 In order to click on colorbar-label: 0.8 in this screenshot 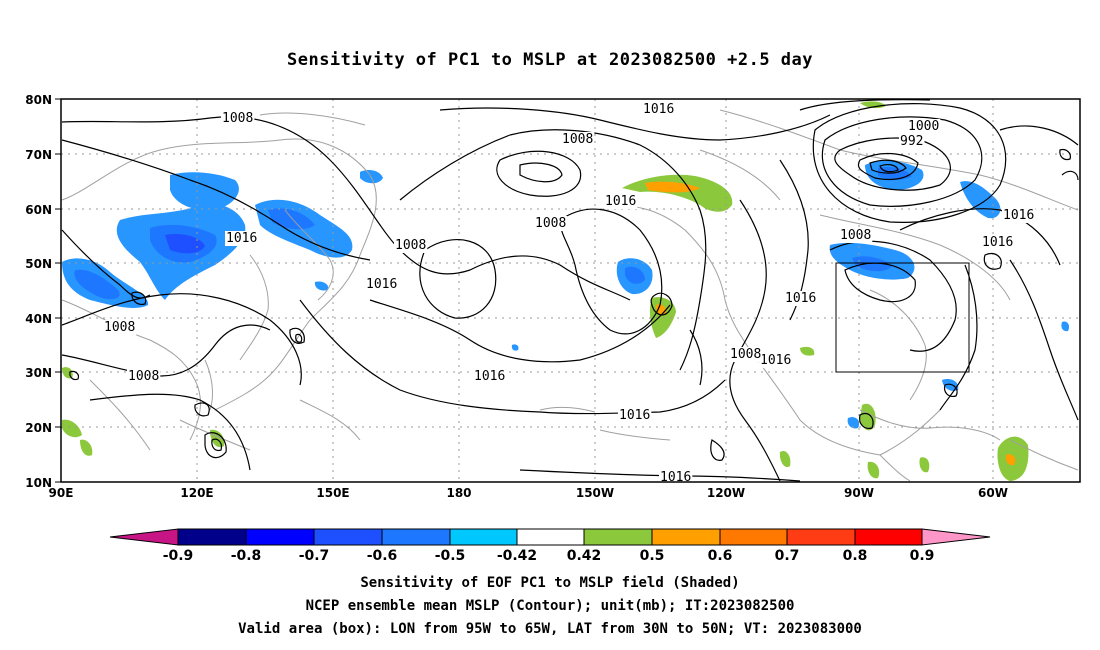, I will do `click(855, 556)`.